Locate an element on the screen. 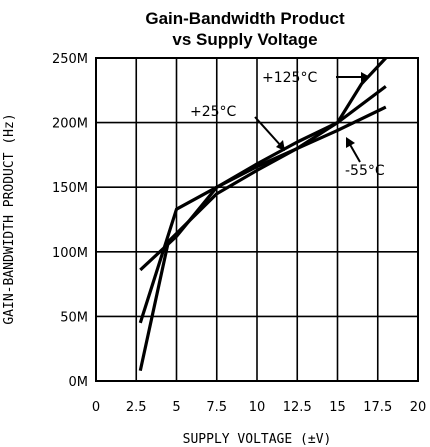  x-tick-label: 12.5 is located at coordinates (297, 407).